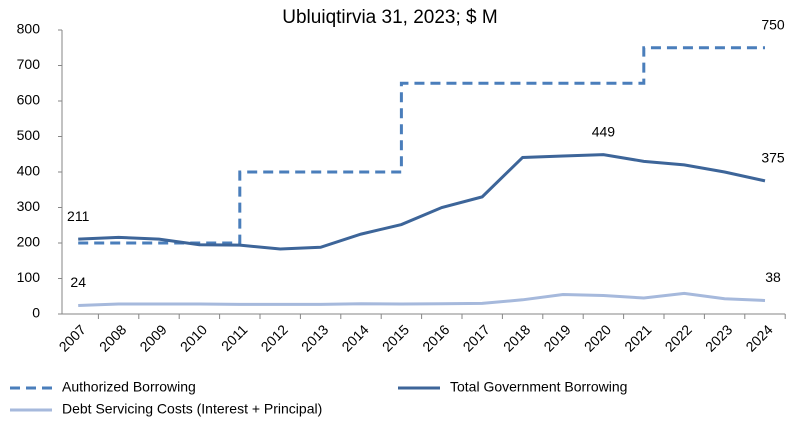  I want to click on y-tick-label: 0, so click(36, 313).